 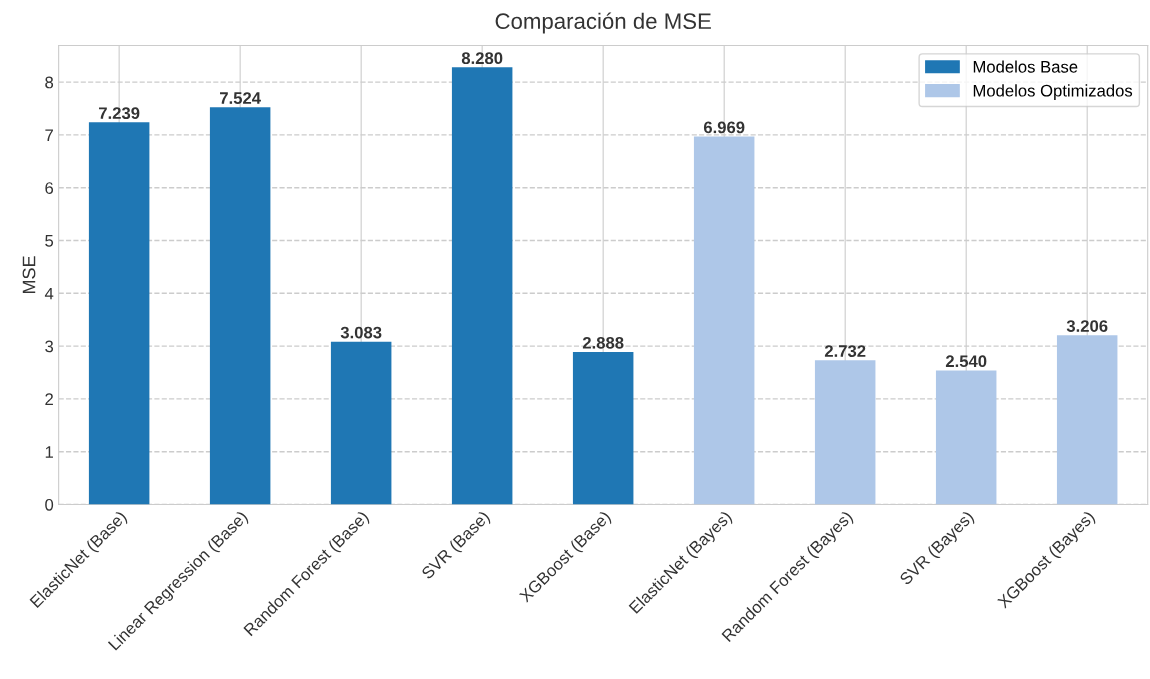 I want to click on y-tick-label: 0, so click(x=49, y=504).